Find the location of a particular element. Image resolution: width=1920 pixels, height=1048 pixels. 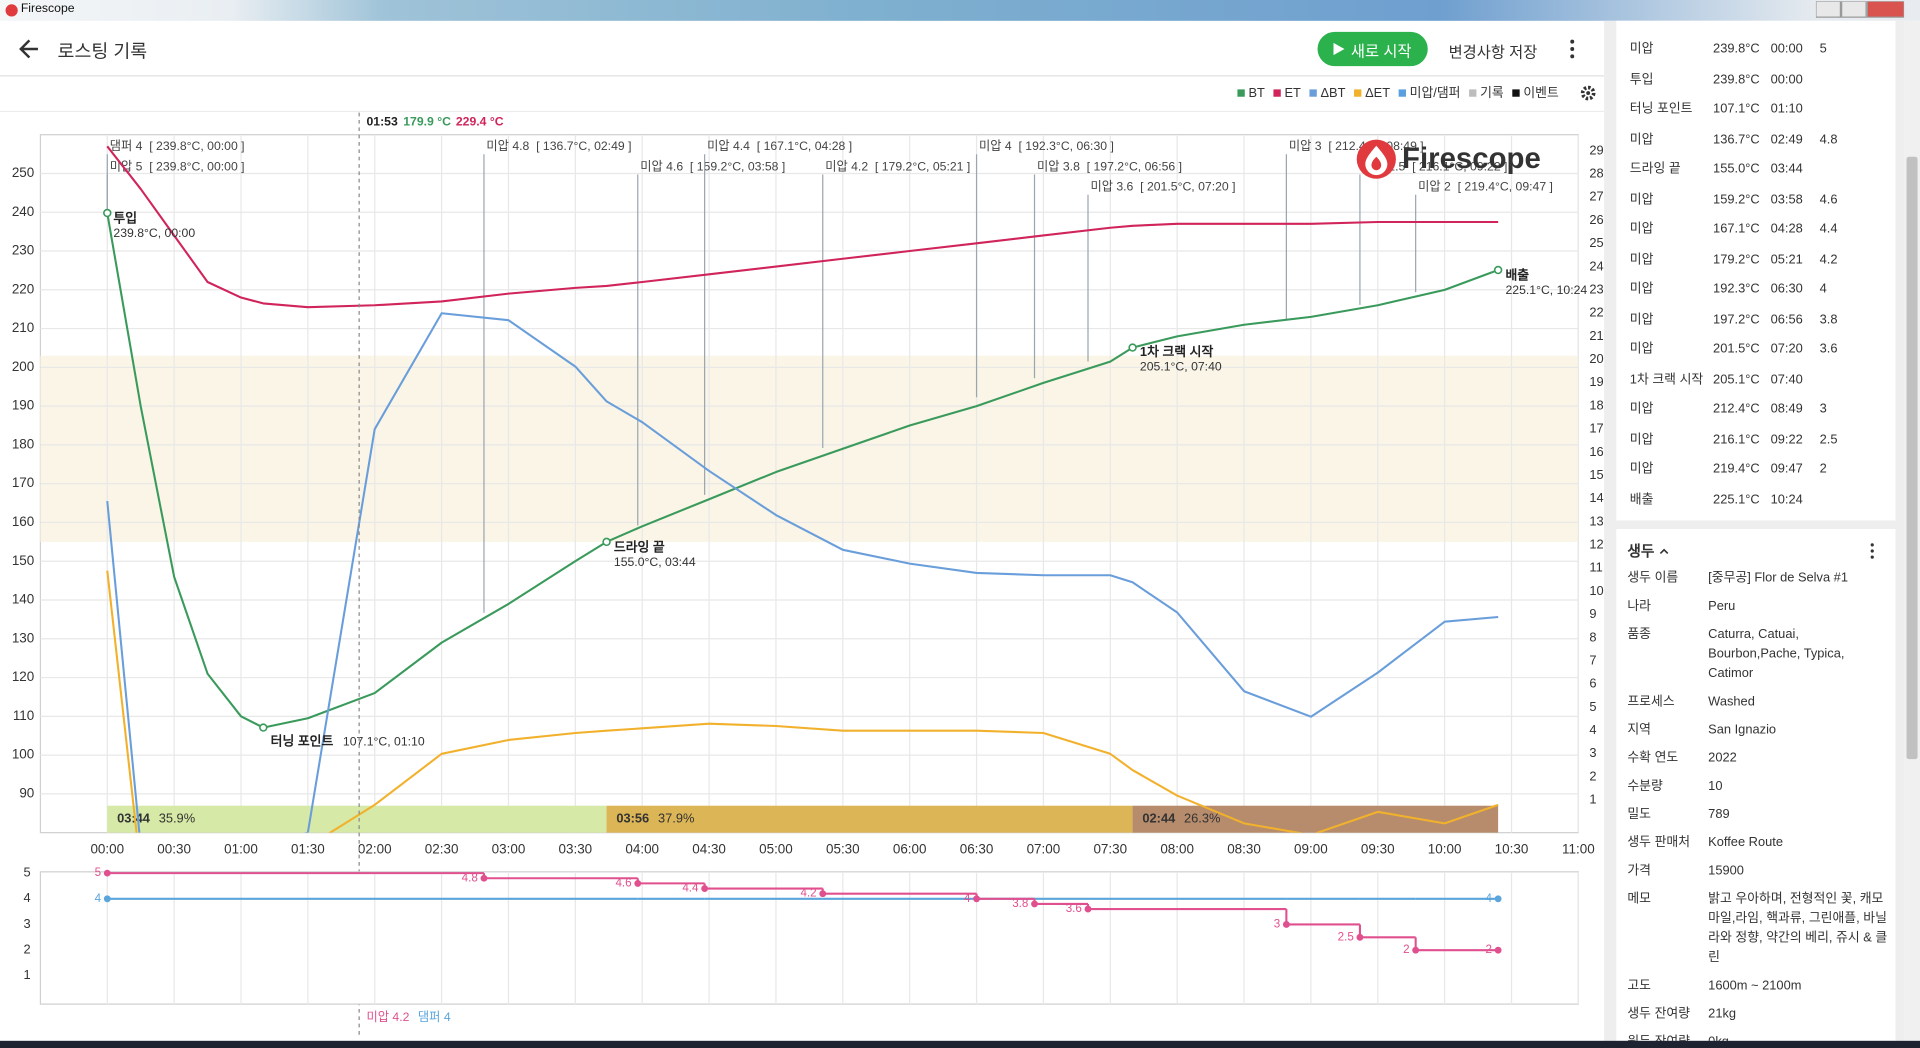

event-cell: 216.1°C is located at coordinates (1736, 439).